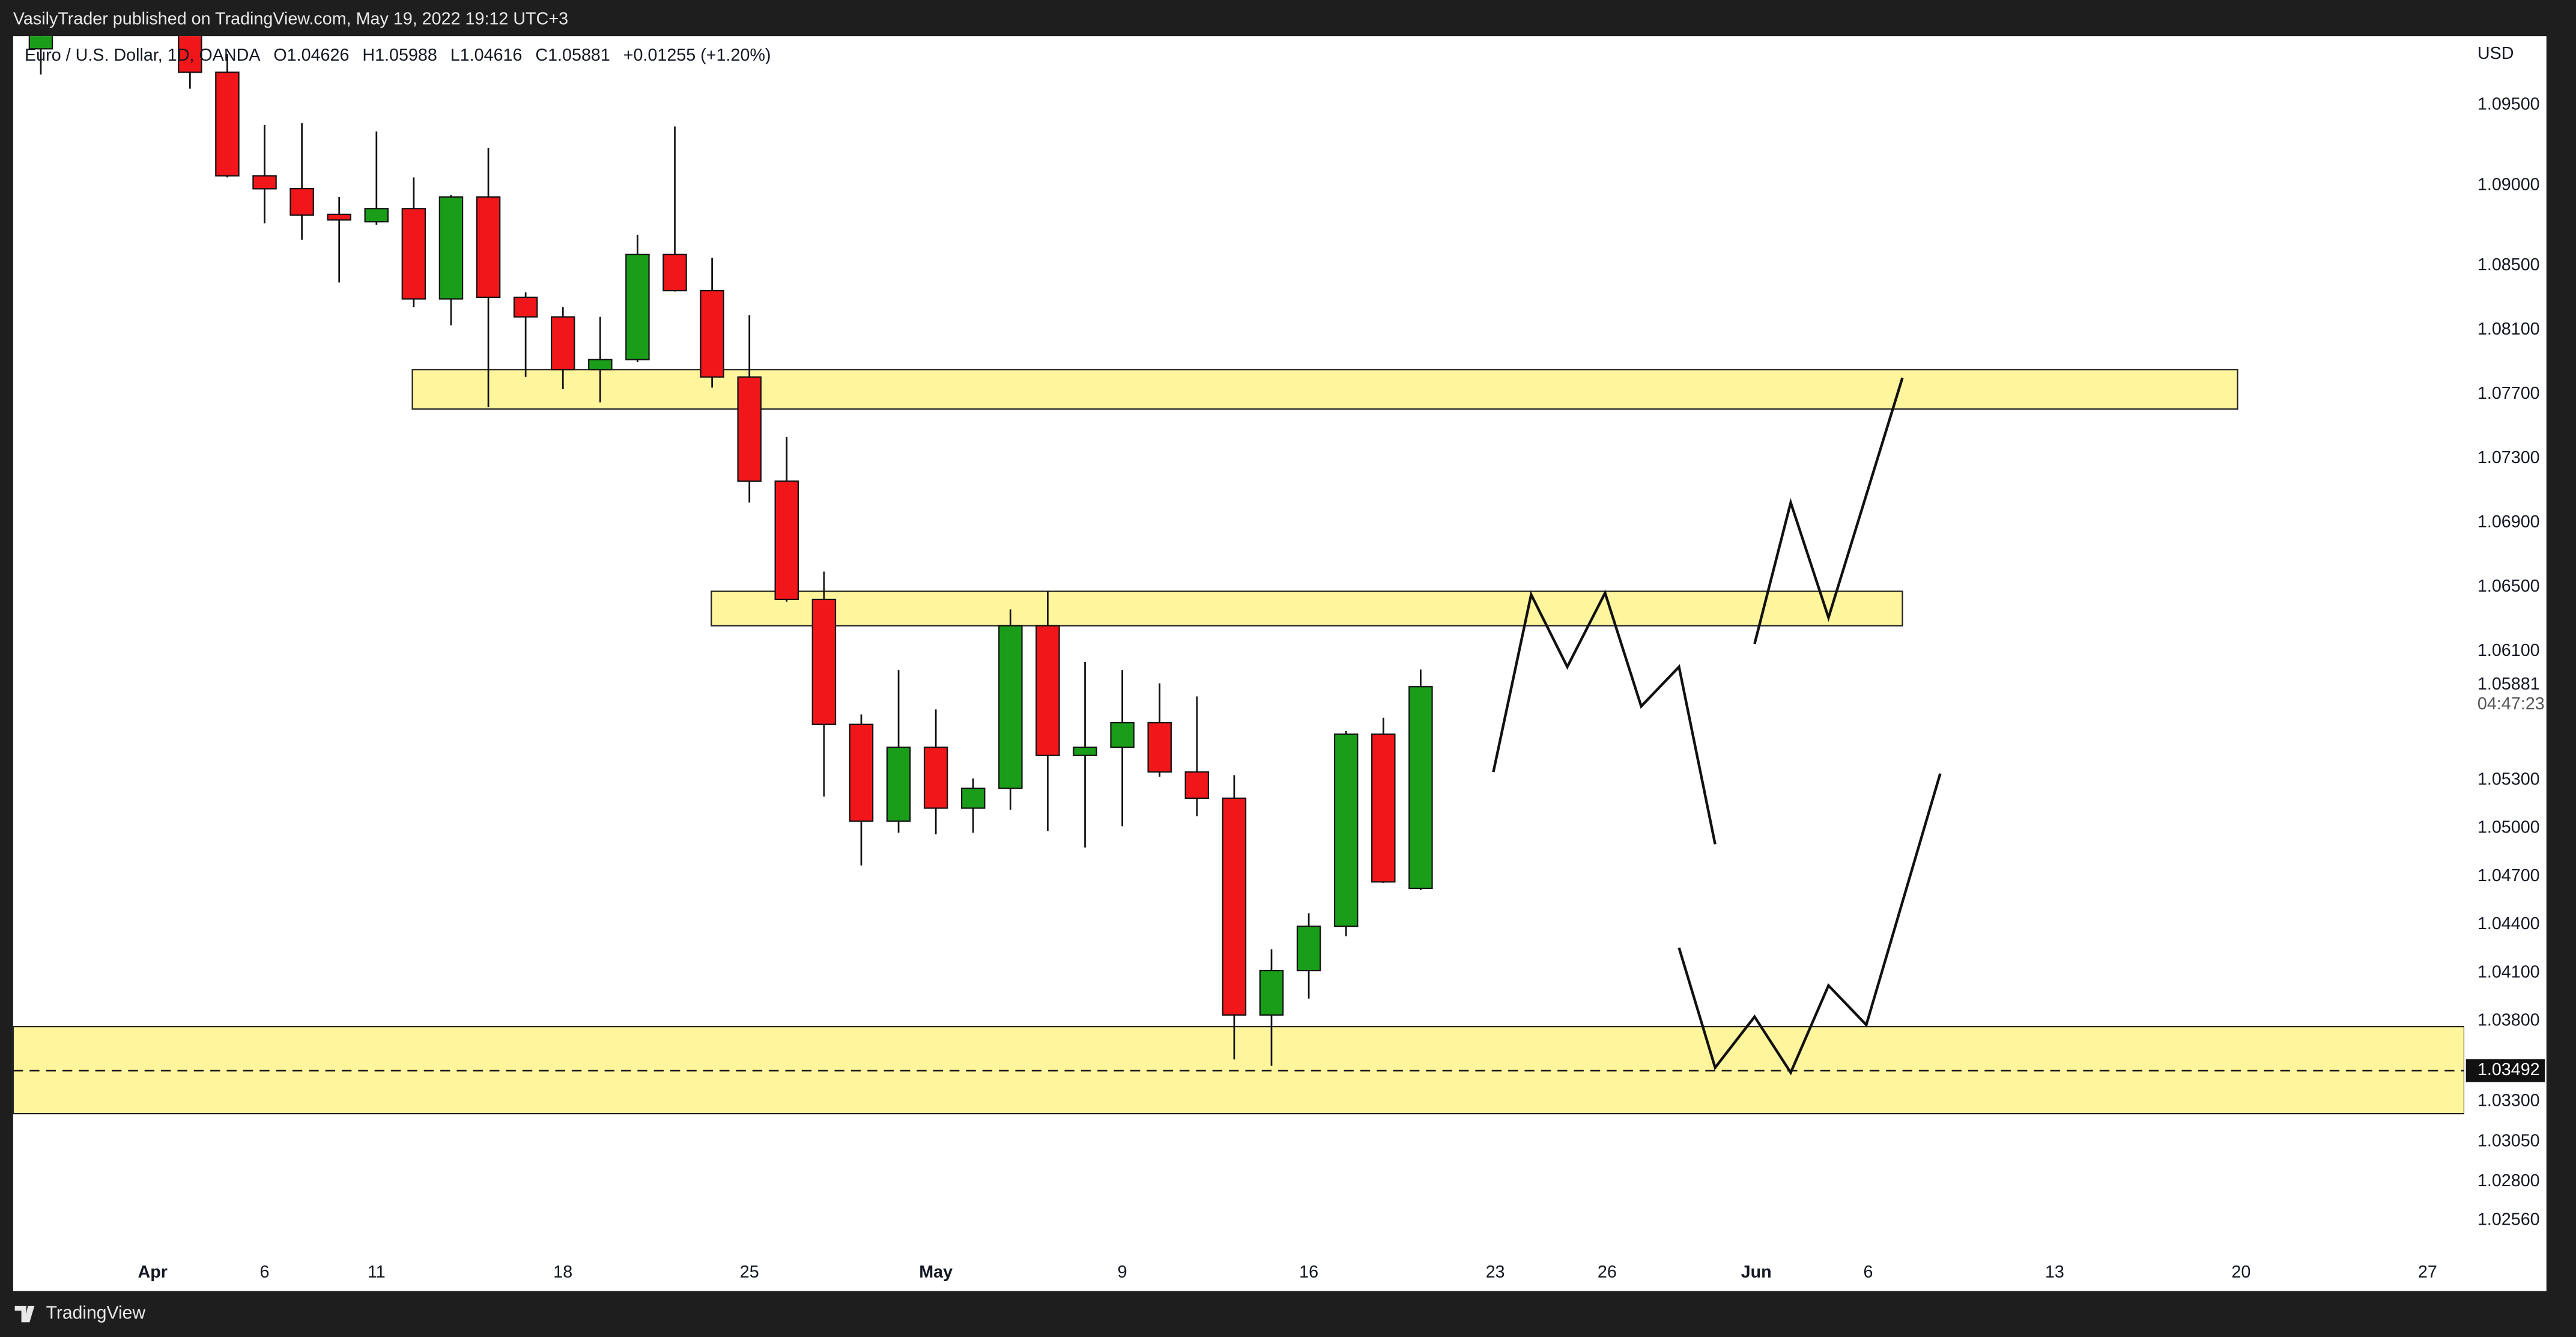 The width and height of the screenshot is (2576, 1337). I want to click on brand-logo, so click(24, 1315).